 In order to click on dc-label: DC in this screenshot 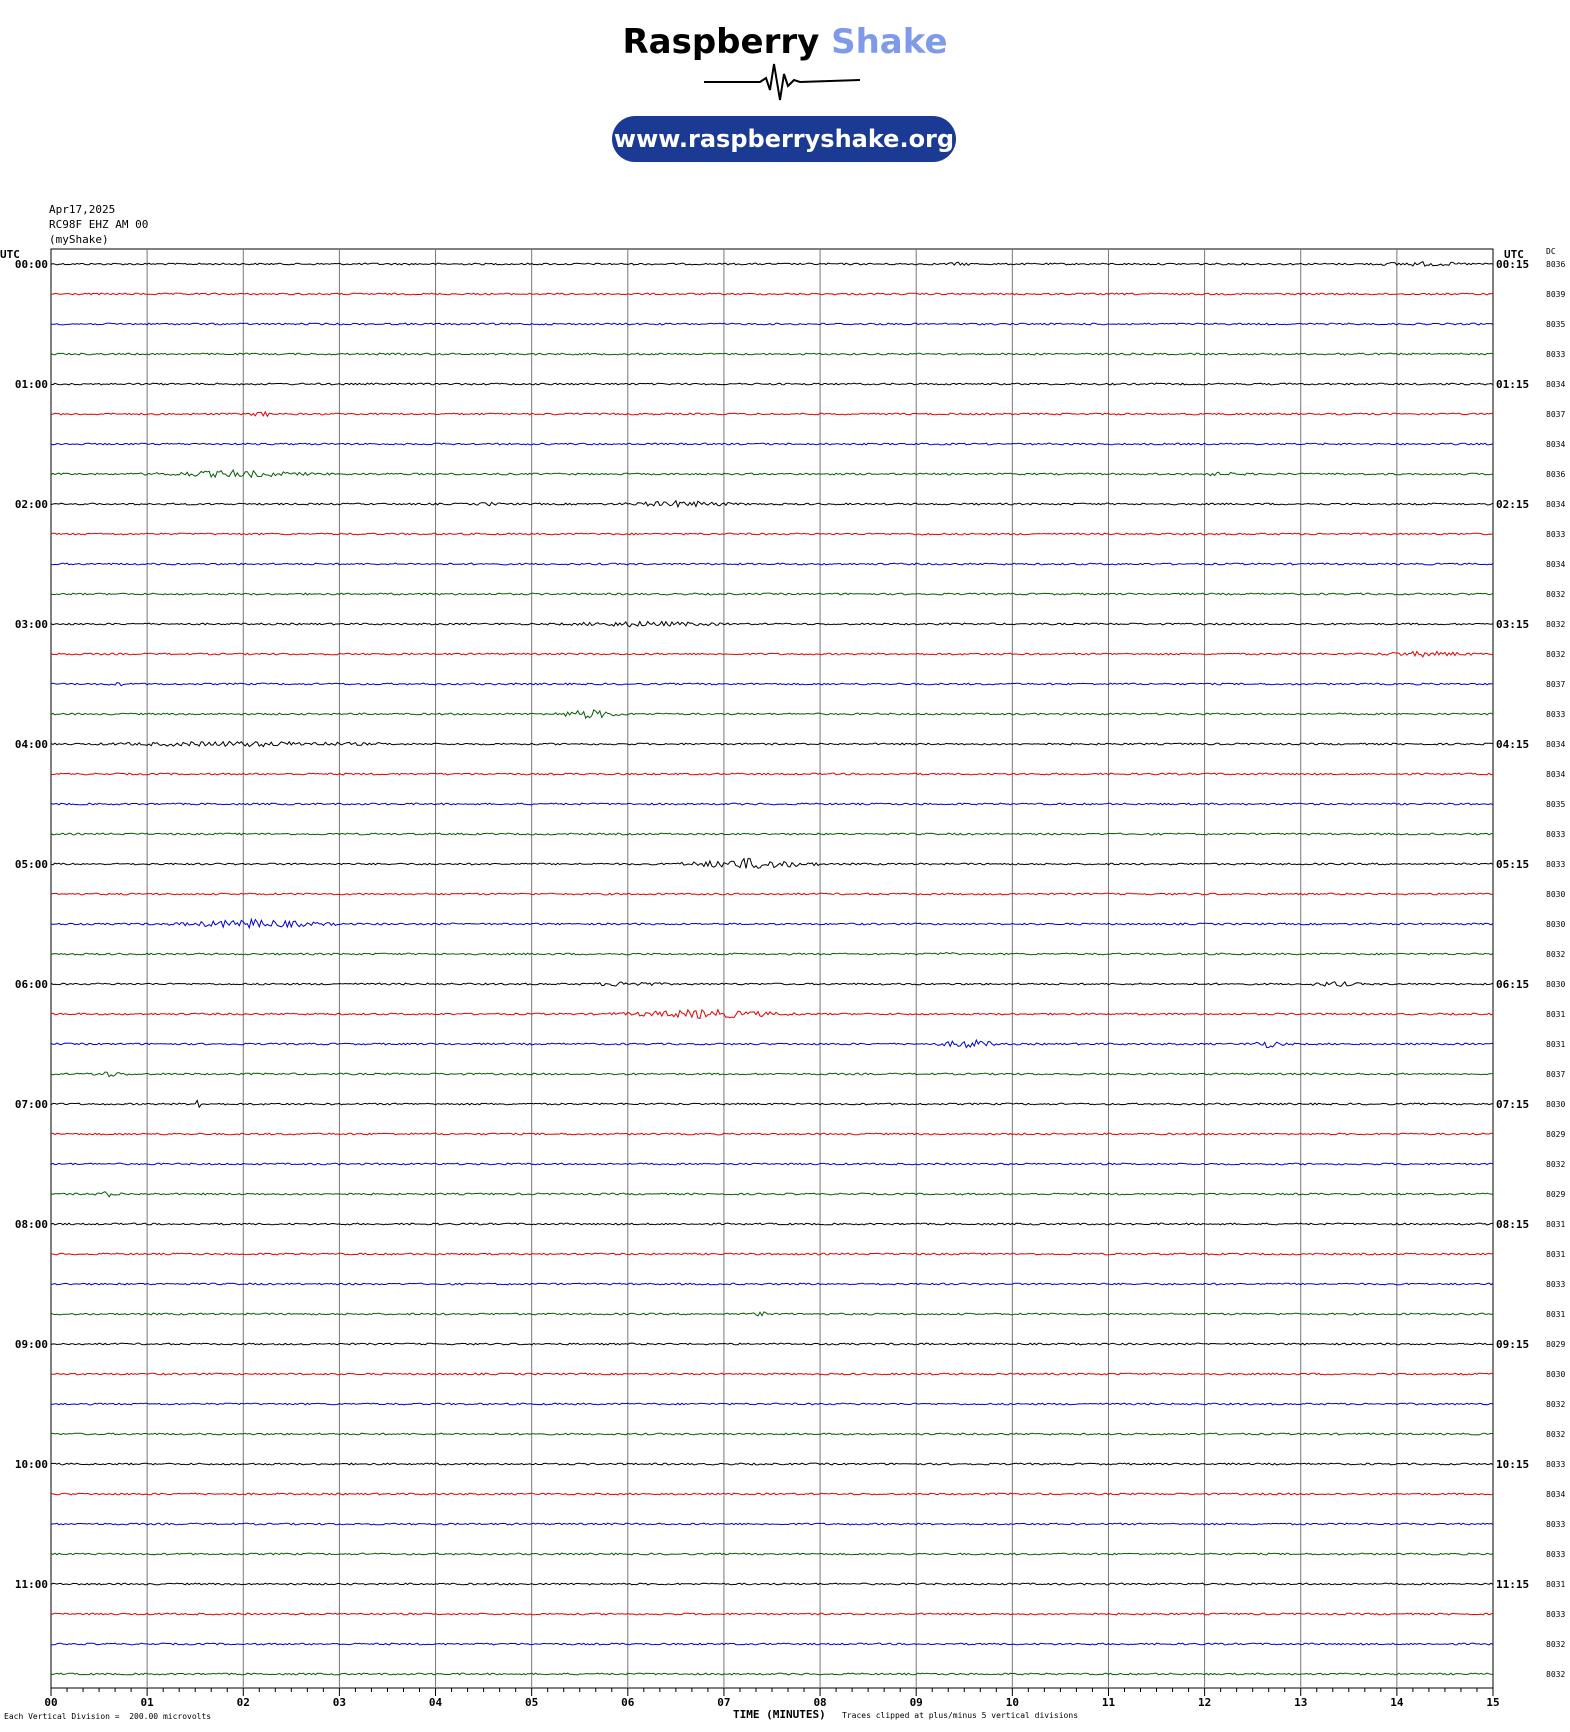, I will do `click(1551, 251)`.